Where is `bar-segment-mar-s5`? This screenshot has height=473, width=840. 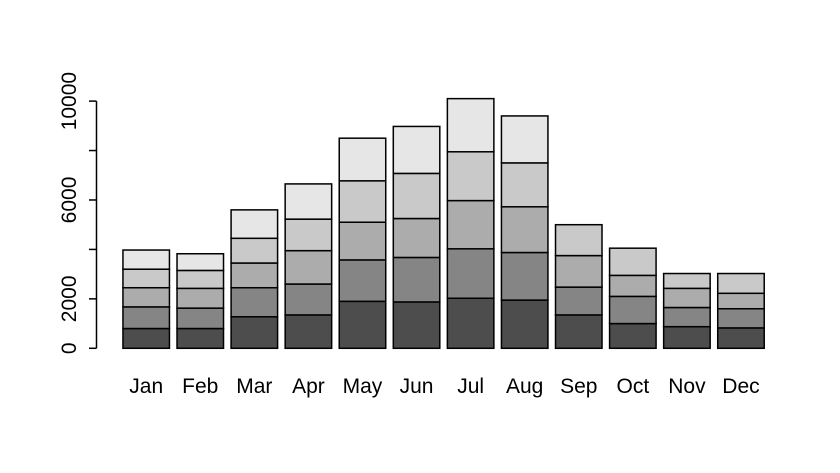
bar-segment-mar-s5 is located at coordinates (254, 224).